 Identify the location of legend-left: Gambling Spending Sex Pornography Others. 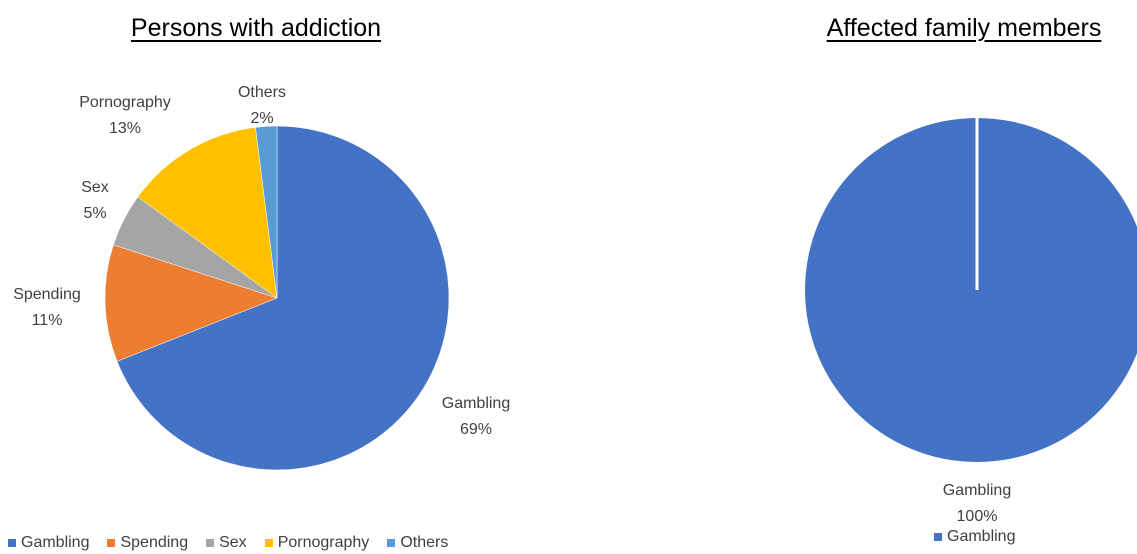
(228, 543).